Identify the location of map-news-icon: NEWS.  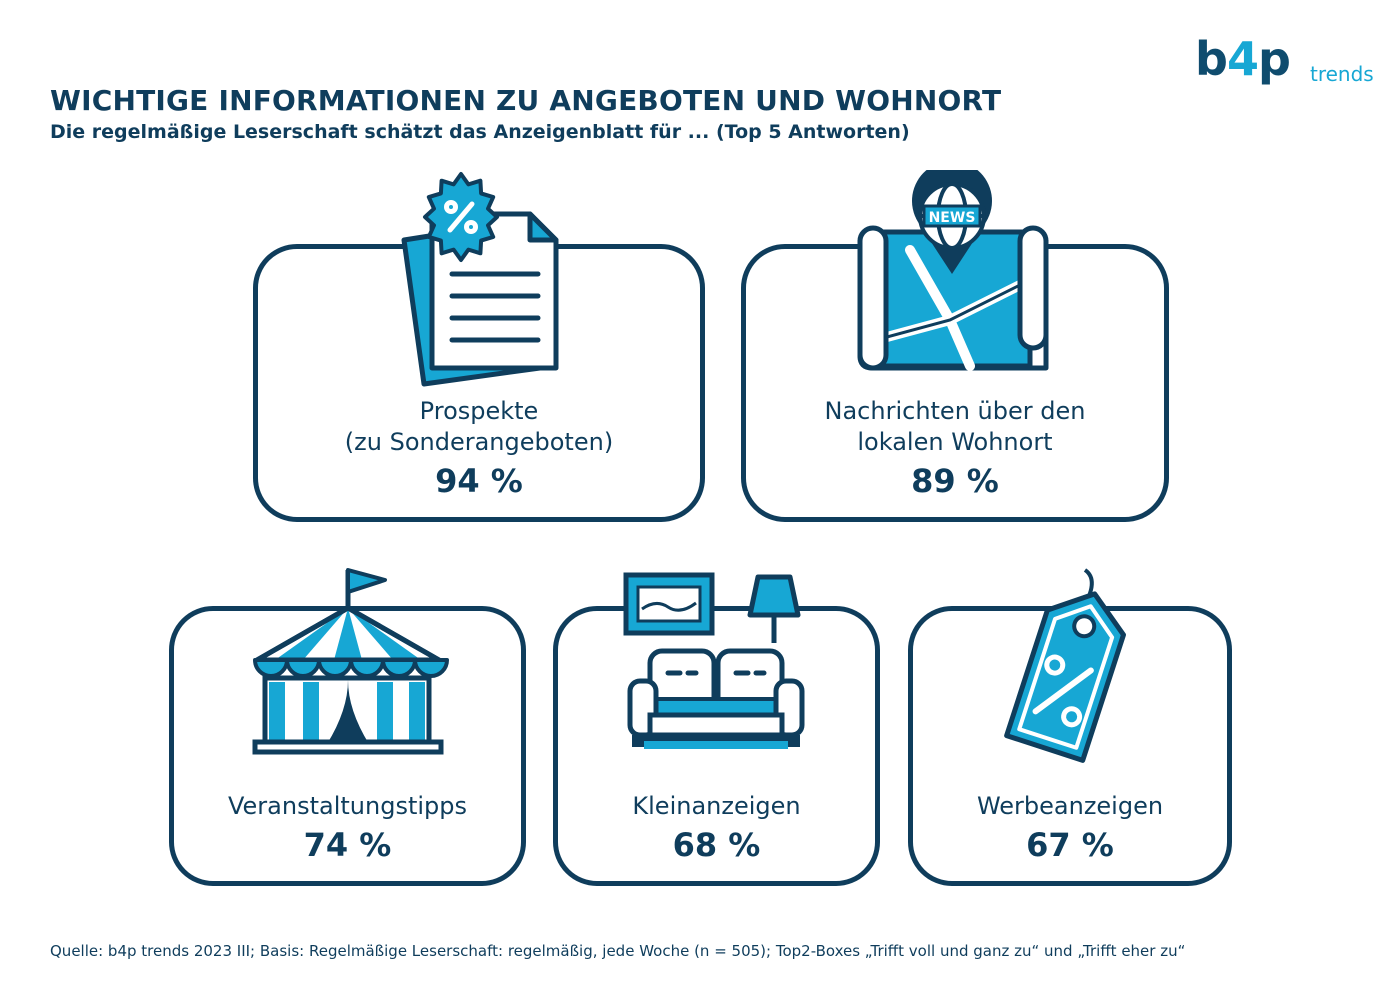
(953, 270).